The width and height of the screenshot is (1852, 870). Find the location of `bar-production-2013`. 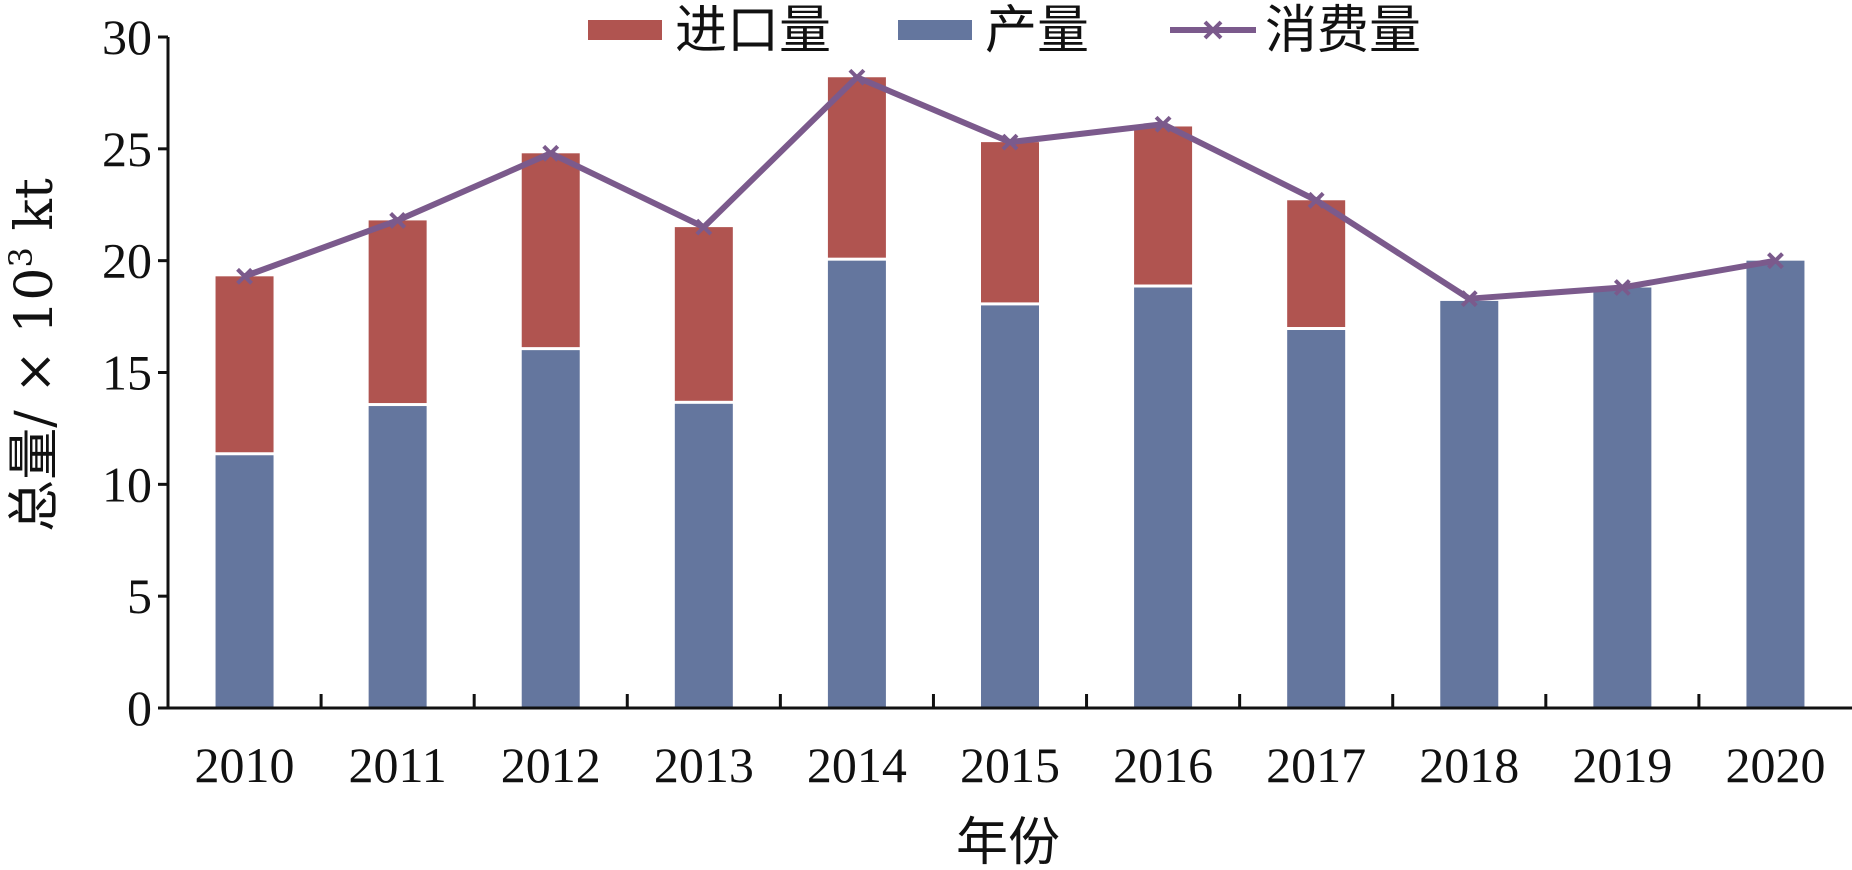

bar-production-2013 is located at coordinates (703, 555).